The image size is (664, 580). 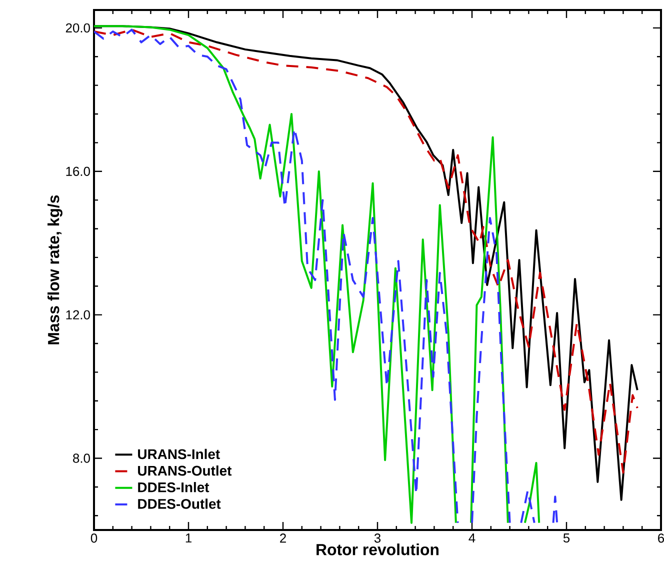 I want to click on y-tick-label: 16.0, so click(x=78, y=171).